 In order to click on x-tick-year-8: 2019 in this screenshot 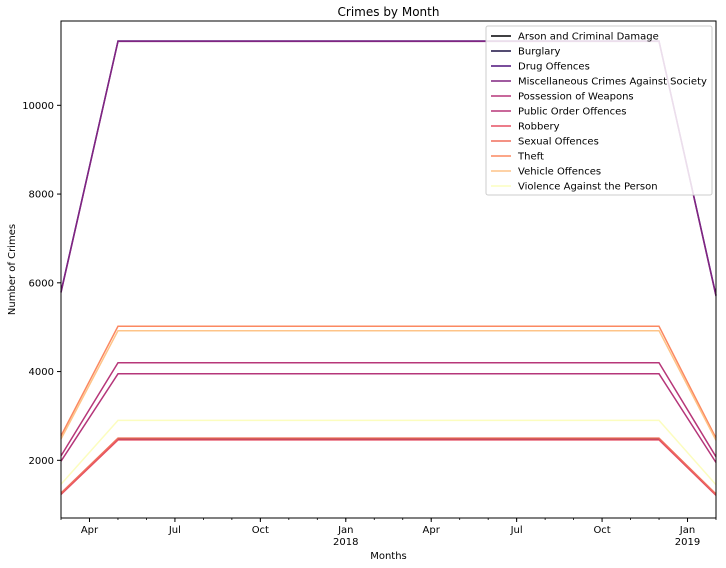, I will do `click(687, 542)`.